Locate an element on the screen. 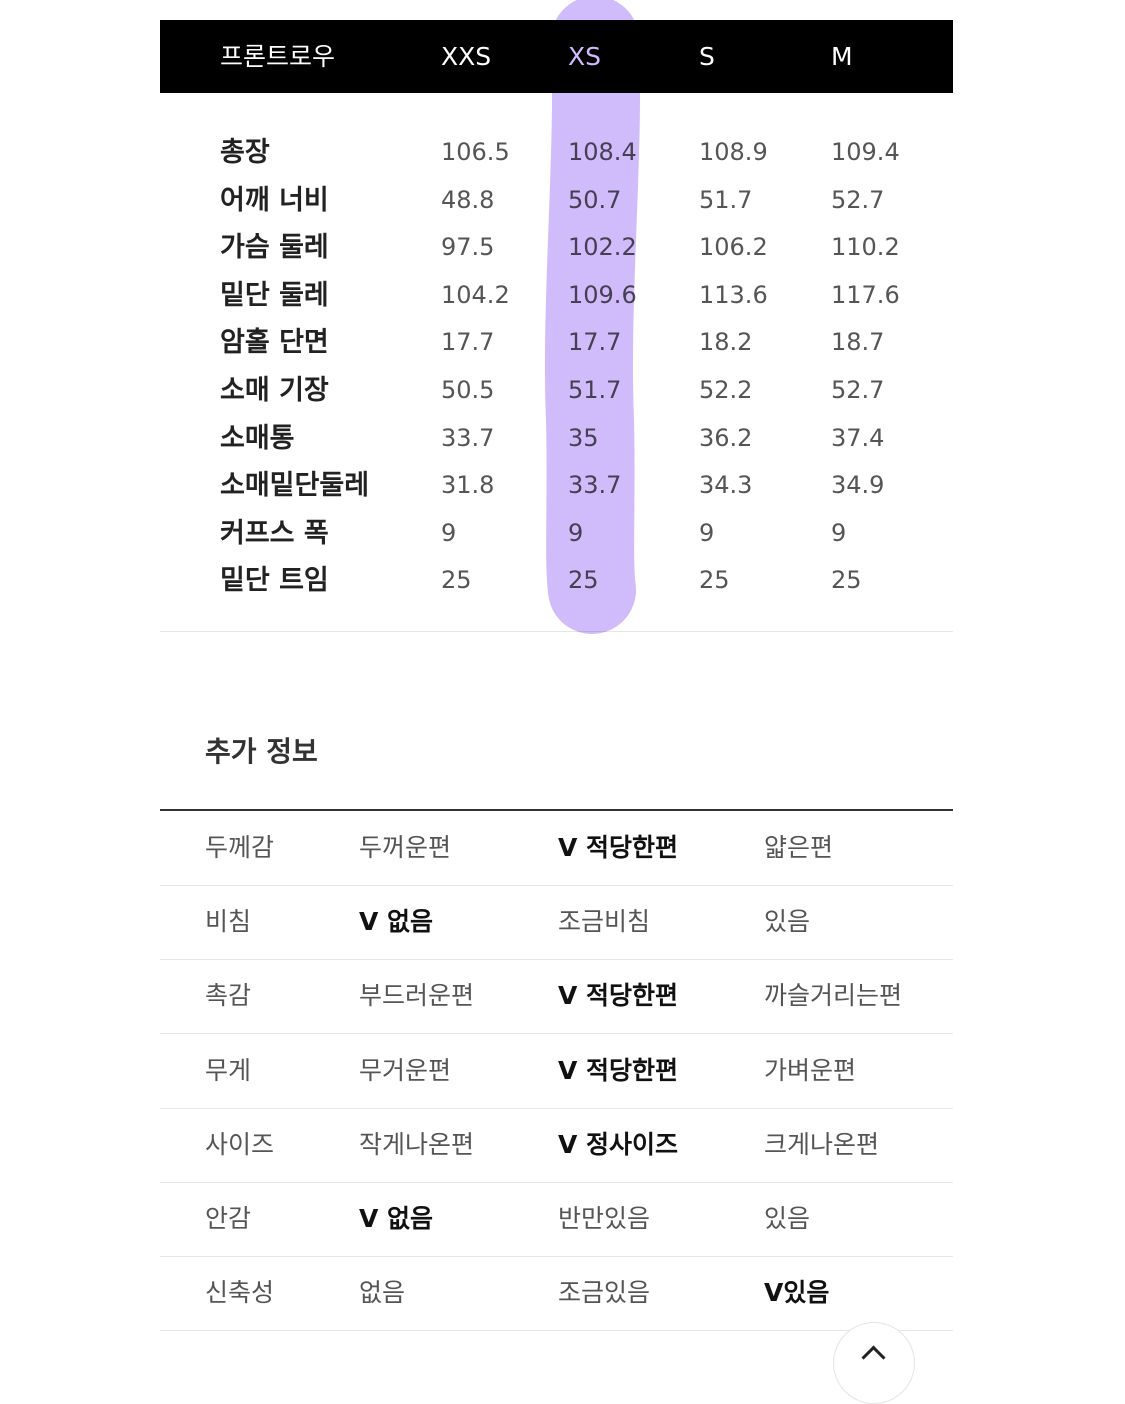  size-row: 암홀 단면 17.7 17.7 18.2 18.7 is located at coordinates (556, 342).